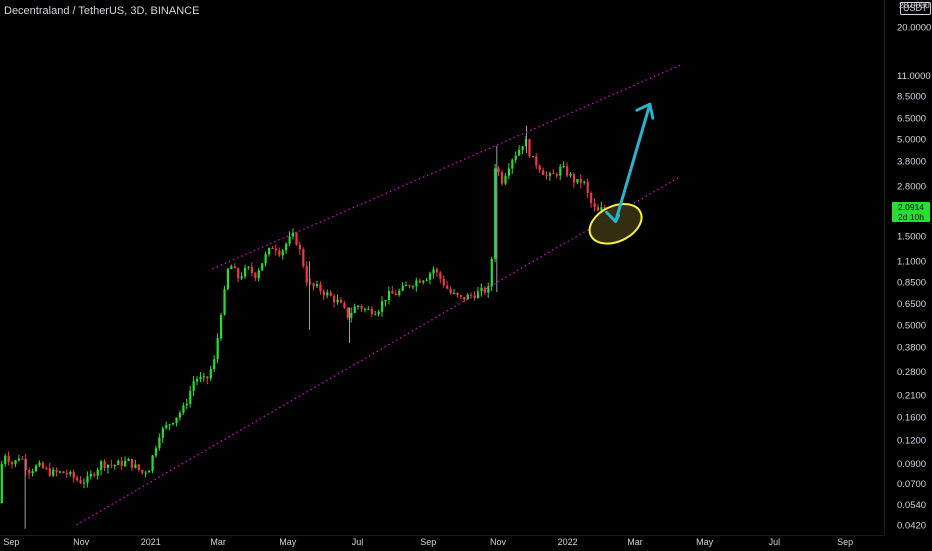 The image size is (932, 551). Describe the element at coordinates (911, 162) in the screenshot. I see `y-tick-label: 3.8000` at that location.